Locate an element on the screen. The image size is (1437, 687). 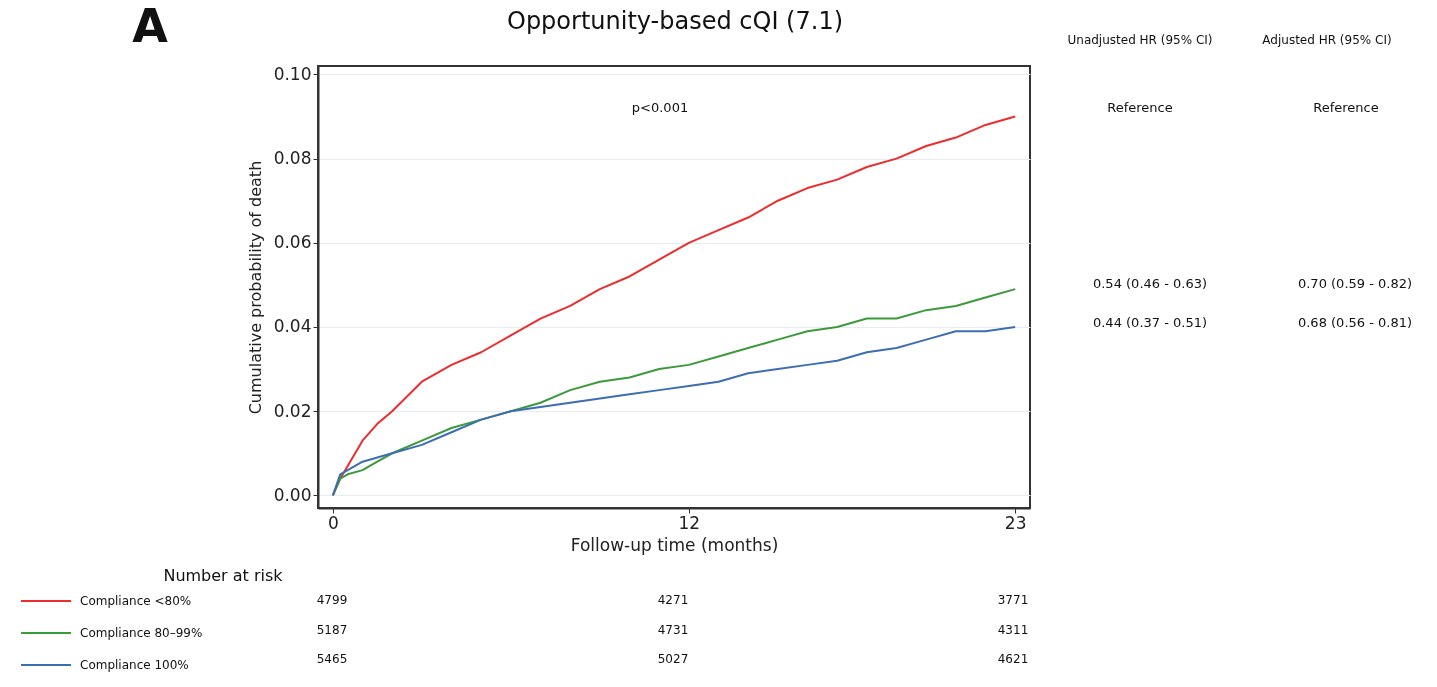
chart-title: Opportunity-based cQI (7.1) is located at coordinates (675, 21).